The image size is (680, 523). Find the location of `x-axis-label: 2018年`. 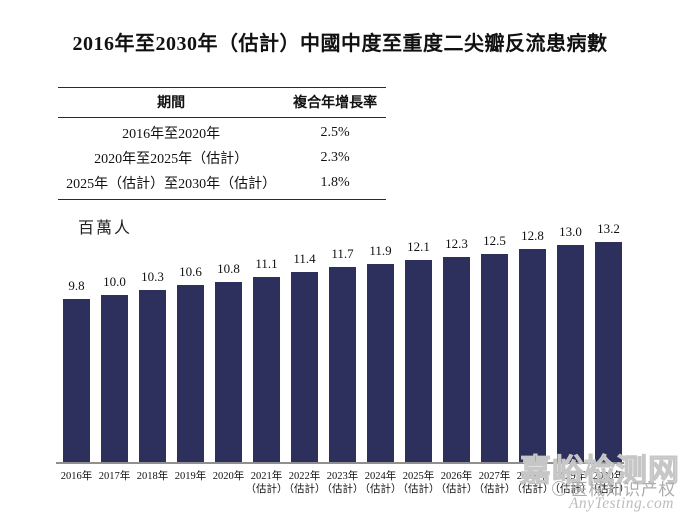

x-axis-label: 2018年 is located at coordinates (153, 476).